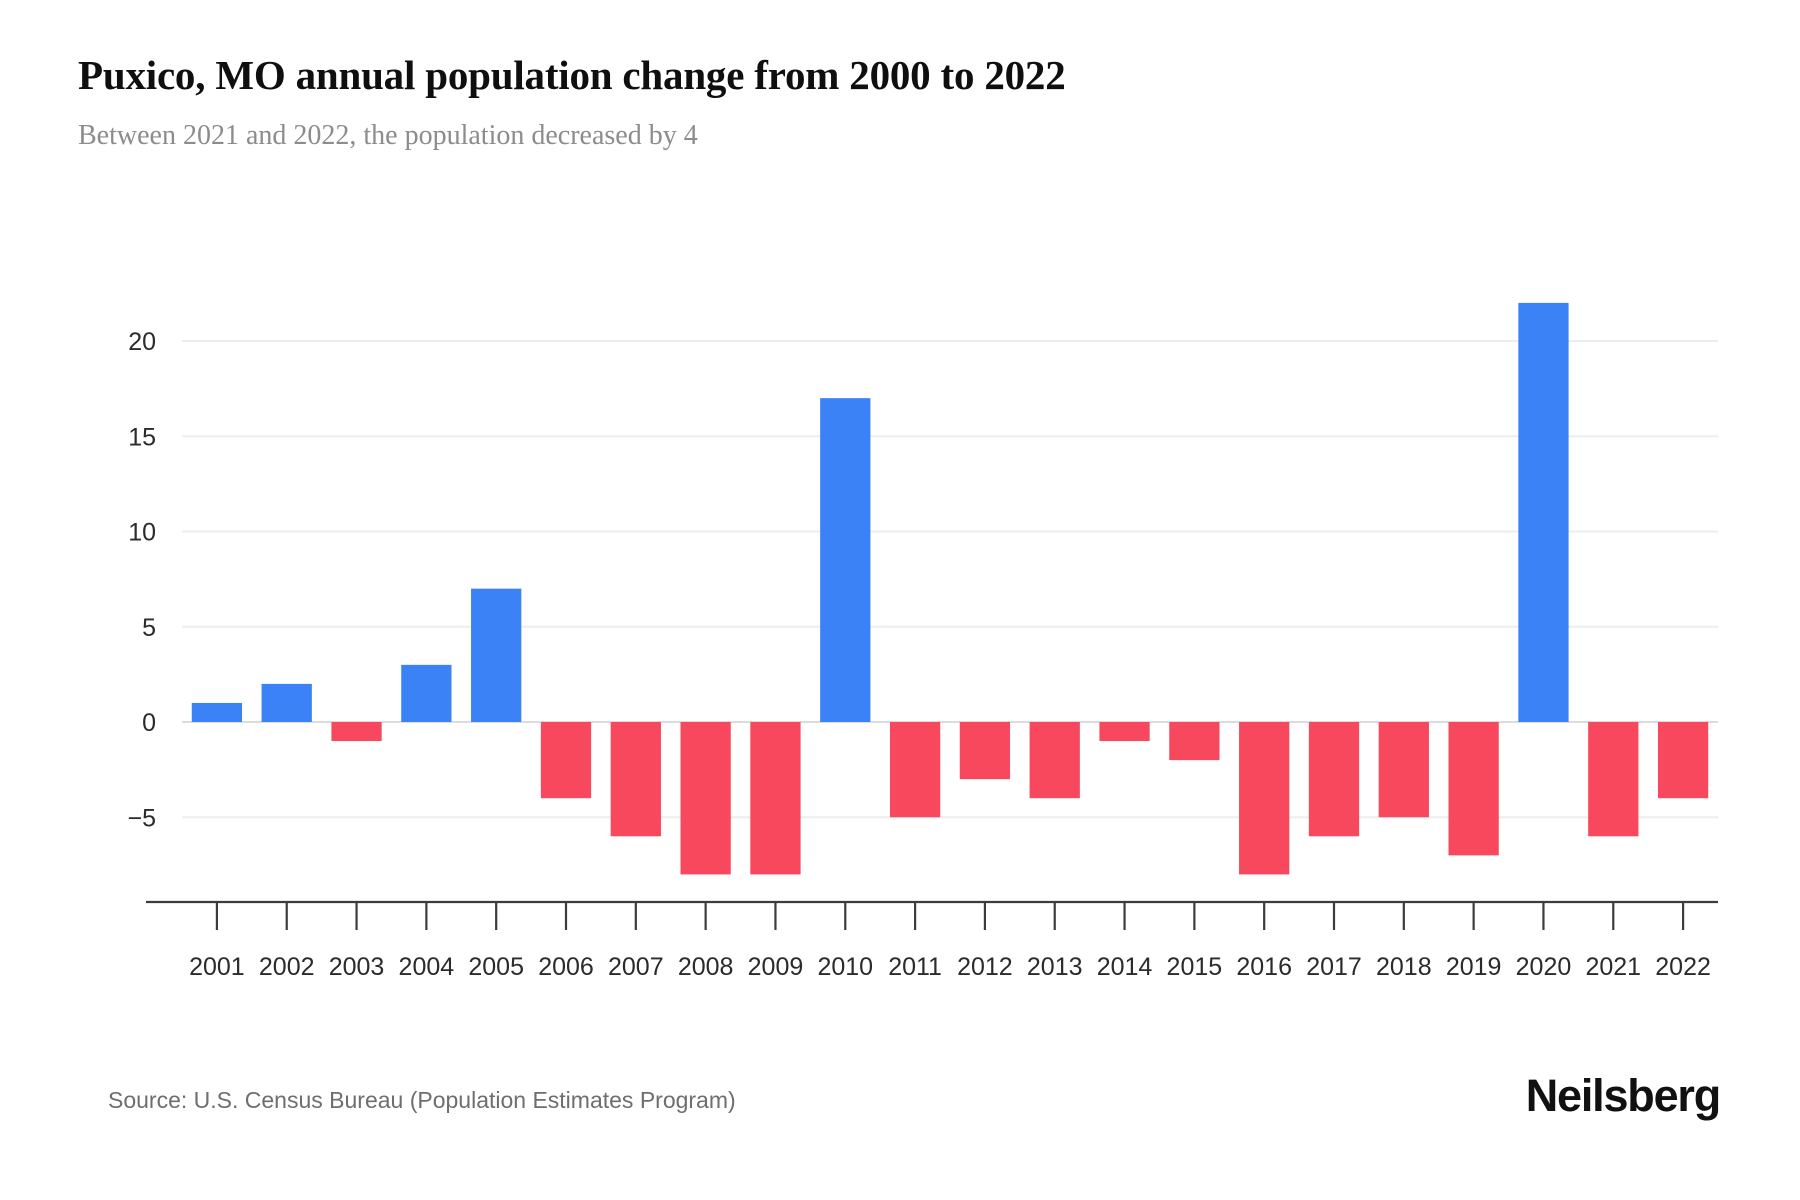 The image size is (1800, 1200). What do you see at coordinates (1683, 967) in the screenshot?
I see `x-axis-tick-label: 2022` at bounding box center [1683, 967].